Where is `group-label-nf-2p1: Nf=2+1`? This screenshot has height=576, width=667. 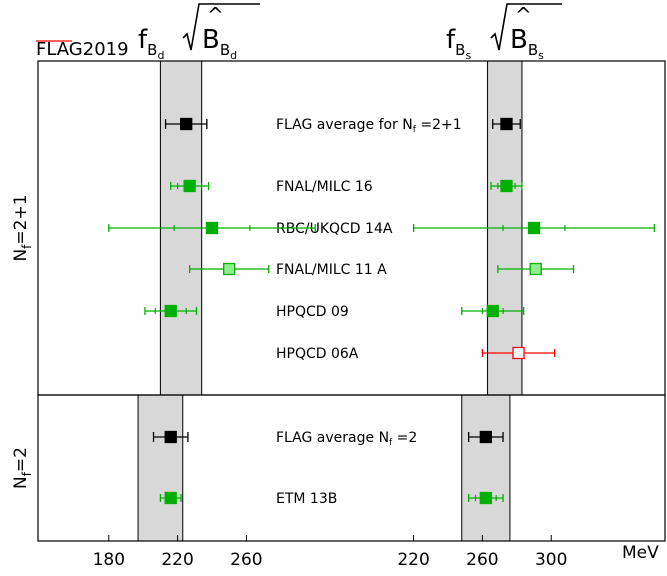 group-label-nf-2p1: Nf=2+1 is located at coordinates (22, 227).